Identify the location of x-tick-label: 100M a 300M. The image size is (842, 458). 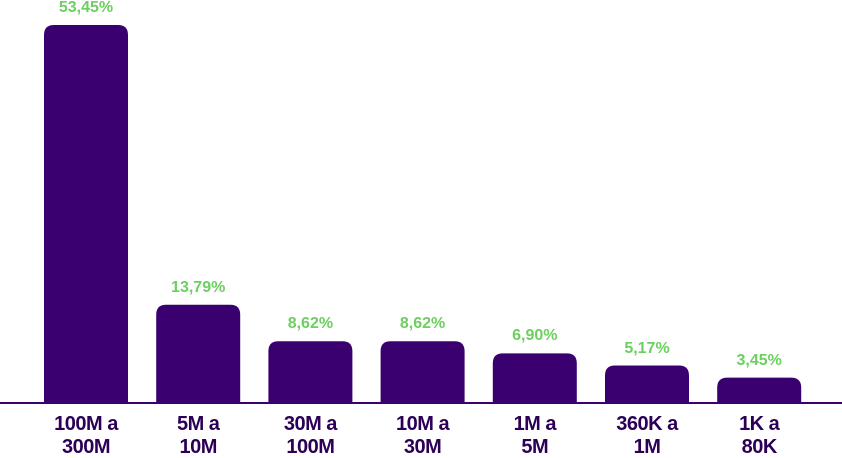
(86, 435).